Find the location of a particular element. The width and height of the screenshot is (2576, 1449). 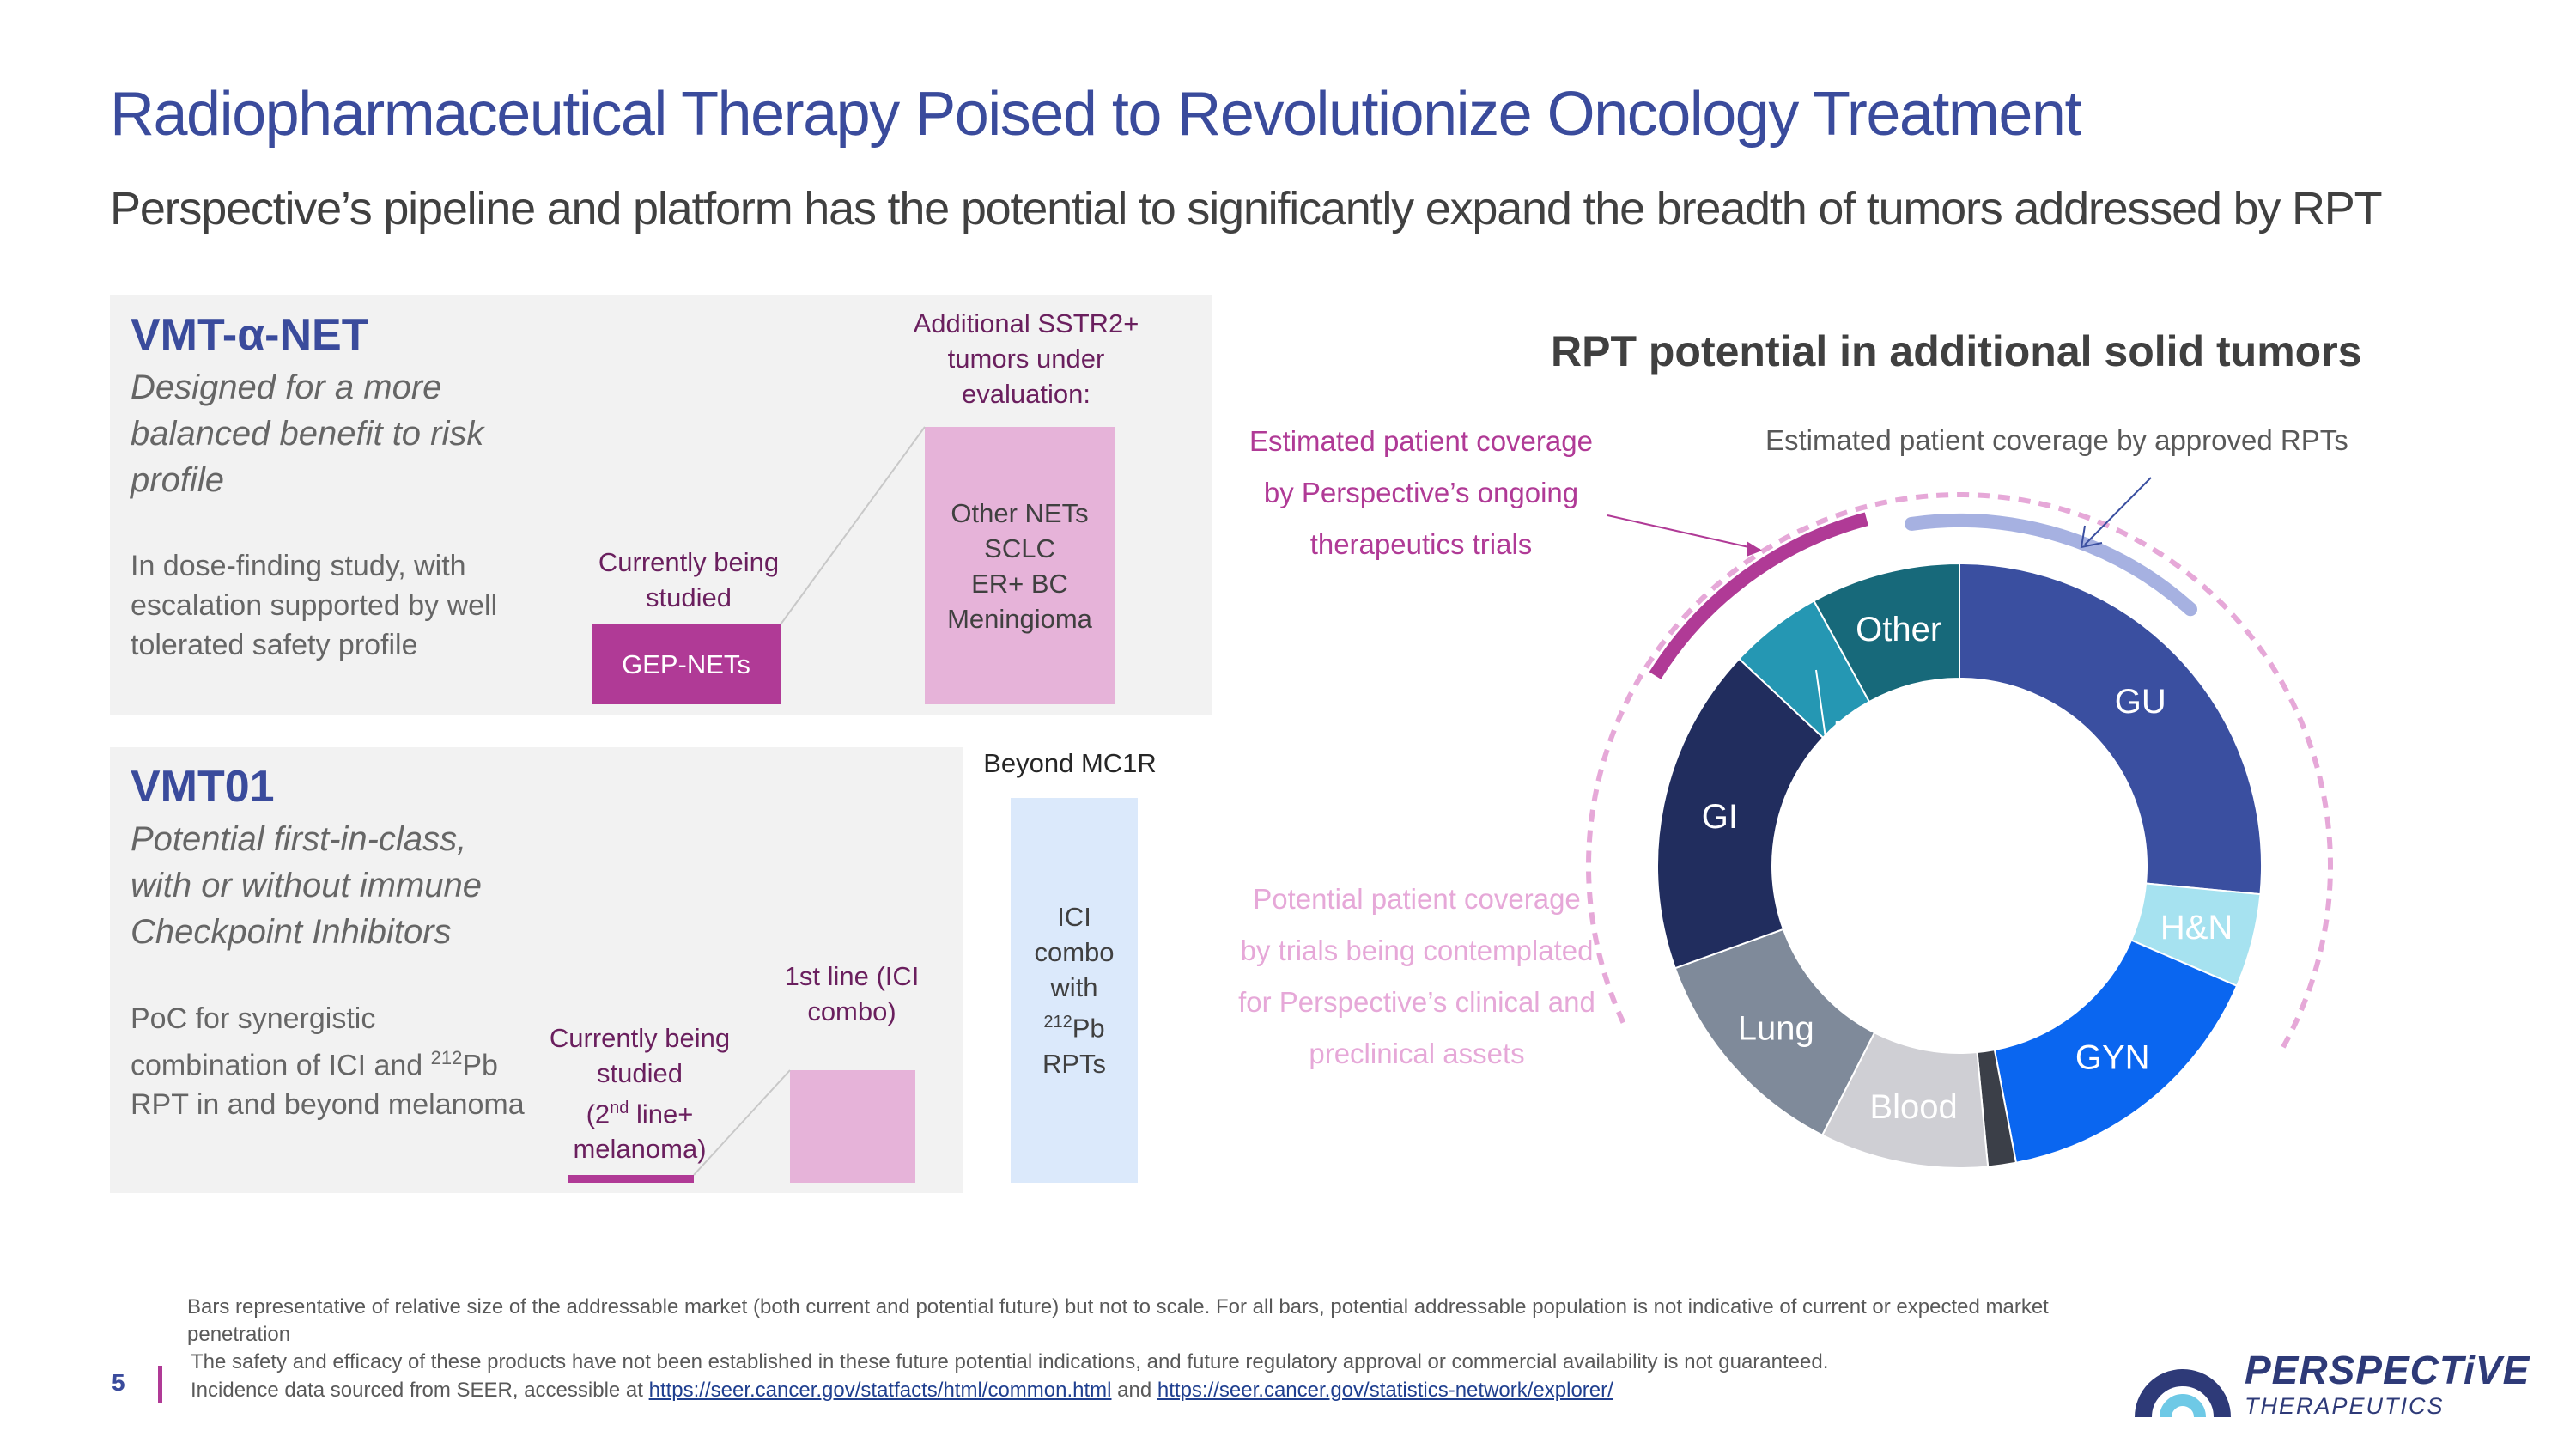

donut-slice-other is located at coordinates (1887, 632).